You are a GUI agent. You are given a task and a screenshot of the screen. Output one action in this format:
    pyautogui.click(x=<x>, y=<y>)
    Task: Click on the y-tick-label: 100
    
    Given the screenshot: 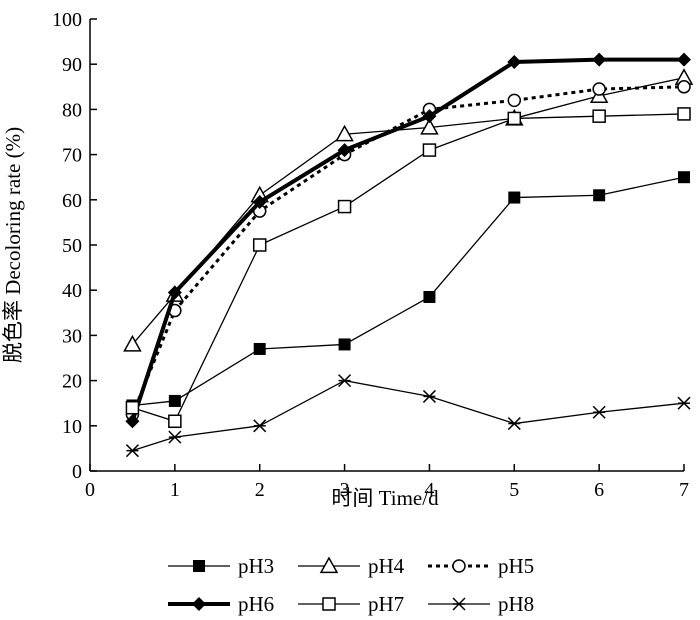 What is the action you would take?
    pyautogui.click(x=67, y=20)
    